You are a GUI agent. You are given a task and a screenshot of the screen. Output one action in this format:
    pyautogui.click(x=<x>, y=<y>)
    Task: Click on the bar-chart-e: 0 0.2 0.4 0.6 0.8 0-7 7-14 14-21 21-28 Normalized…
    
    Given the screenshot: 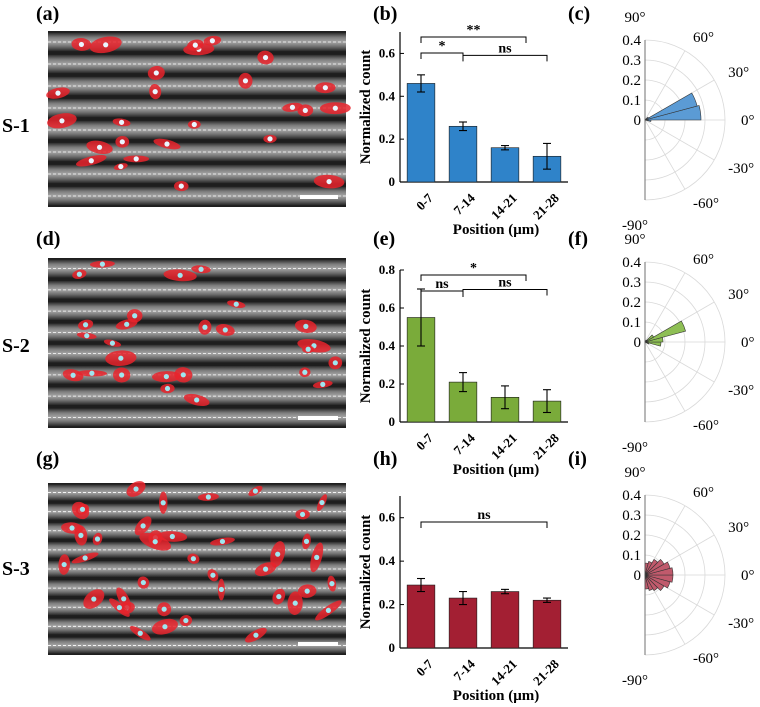 What is the action you would take?
    pyautogui.click(x=463, y=369)
    